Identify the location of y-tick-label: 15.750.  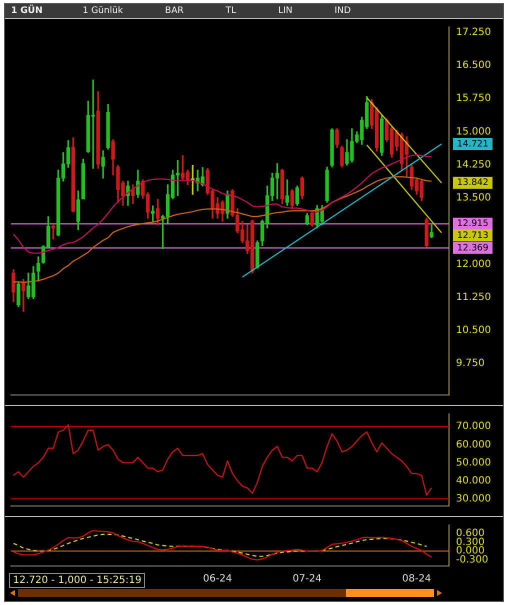
(473, 98).